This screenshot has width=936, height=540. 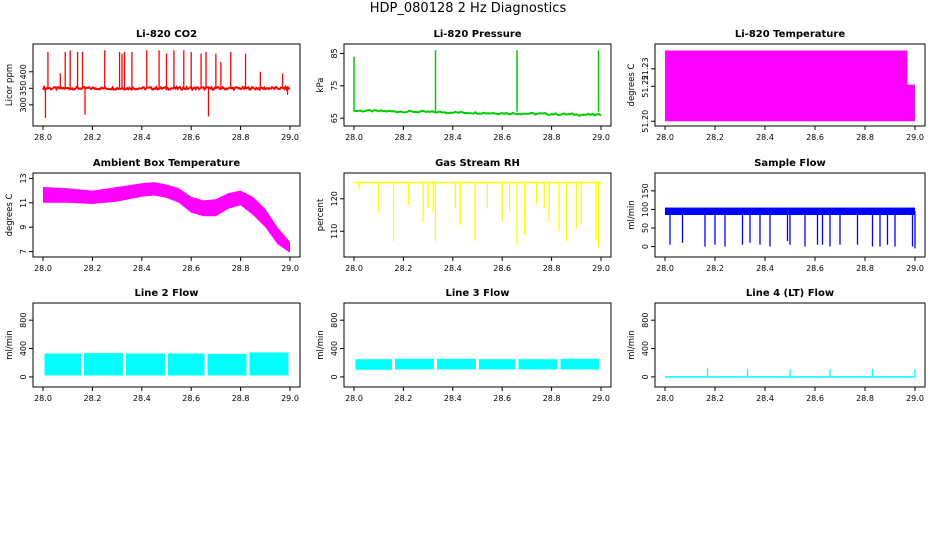 I want to click on panel-title: Line 3 Flow, so click(x=478, y=293).